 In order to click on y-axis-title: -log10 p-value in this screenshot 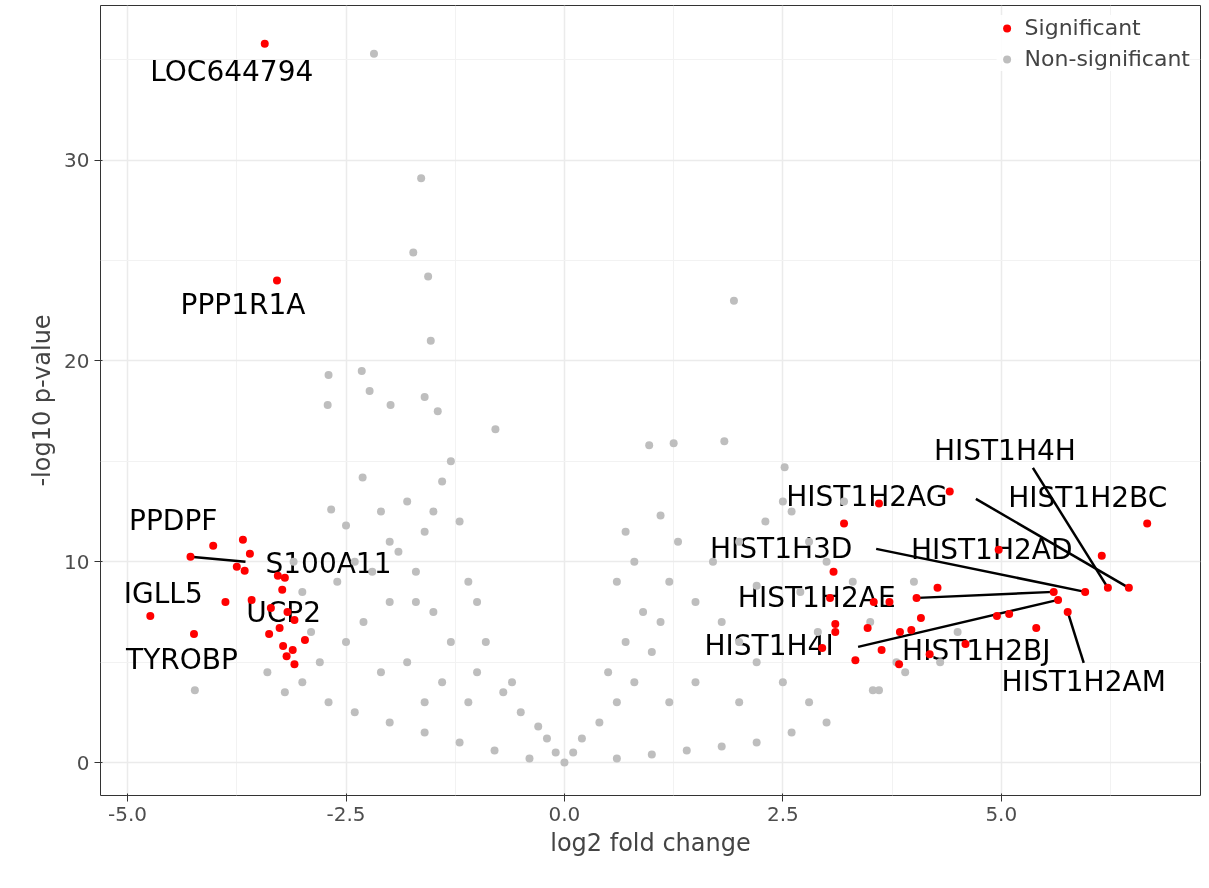, I will do `click(42, 400)`.